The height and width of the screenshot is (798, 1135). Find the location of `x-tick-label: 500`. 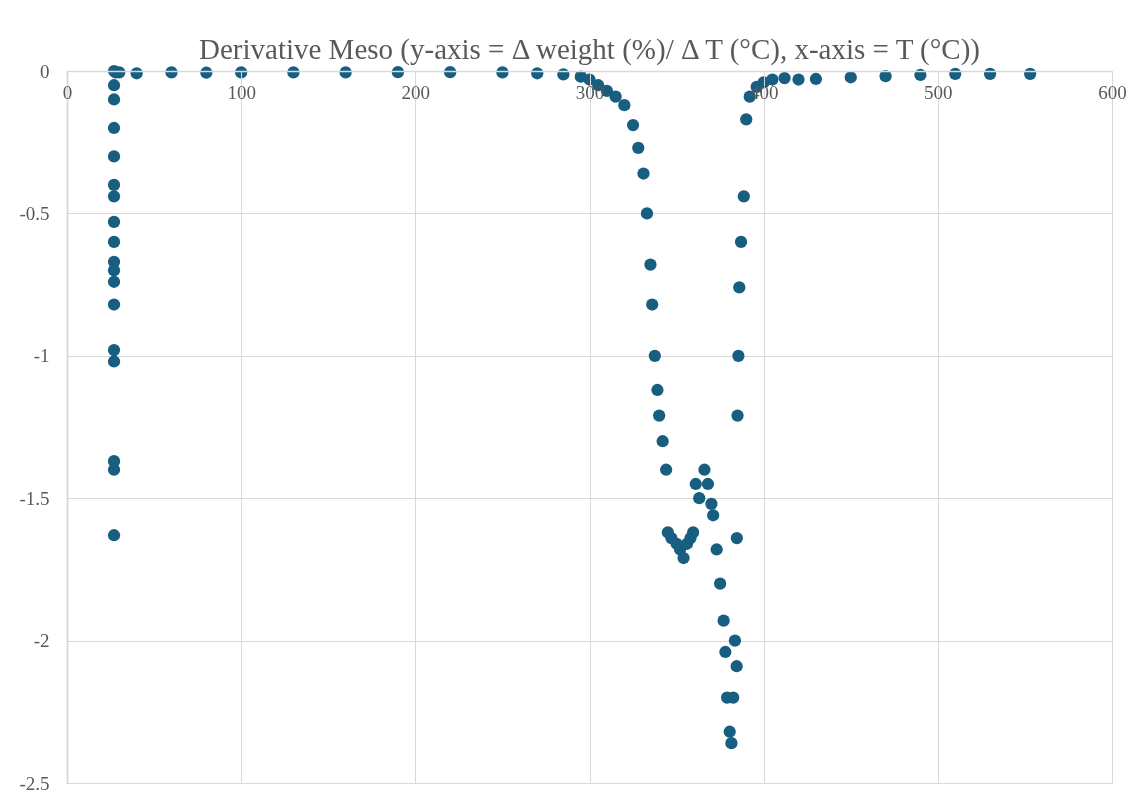

x-tick-label: 500 is located at coordinates (938, 92).